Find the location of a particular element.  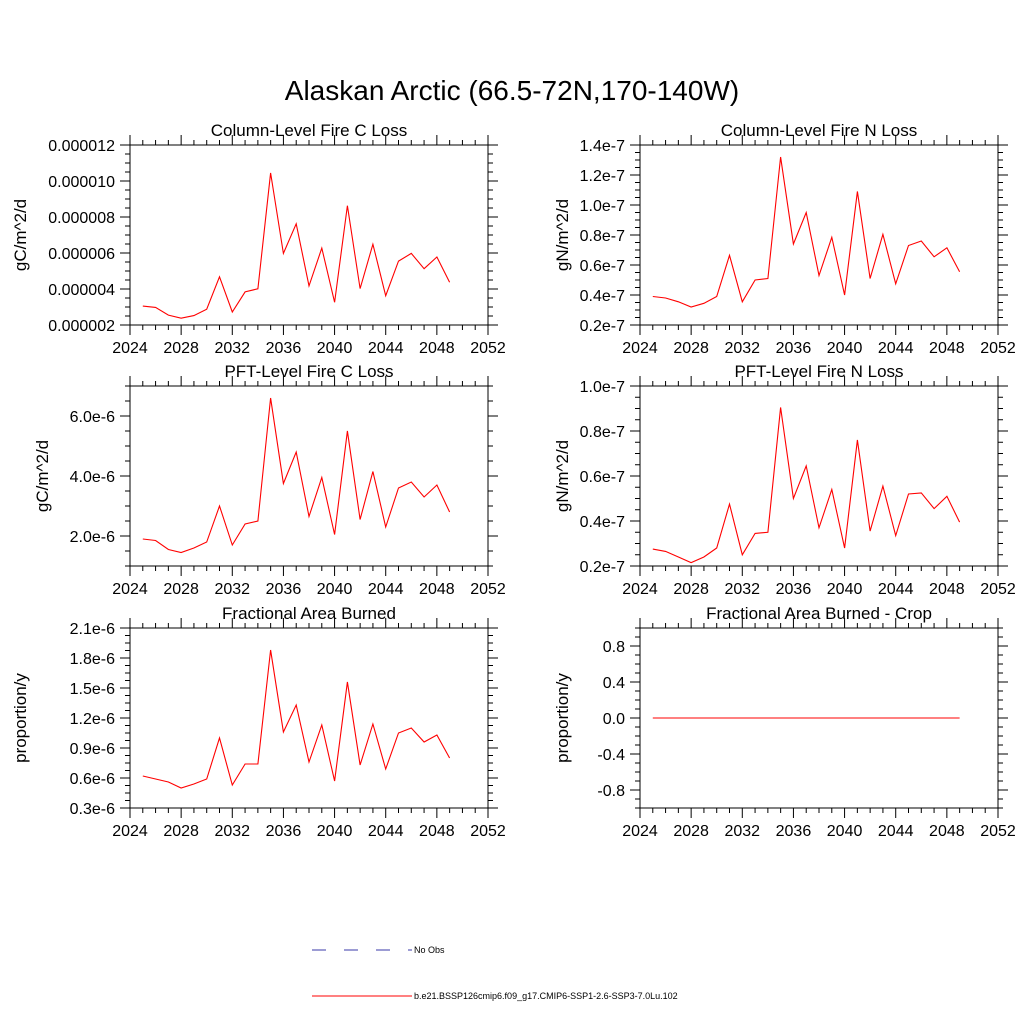

y-tick-label: 0.000008 is located at coordinates (81, 218).